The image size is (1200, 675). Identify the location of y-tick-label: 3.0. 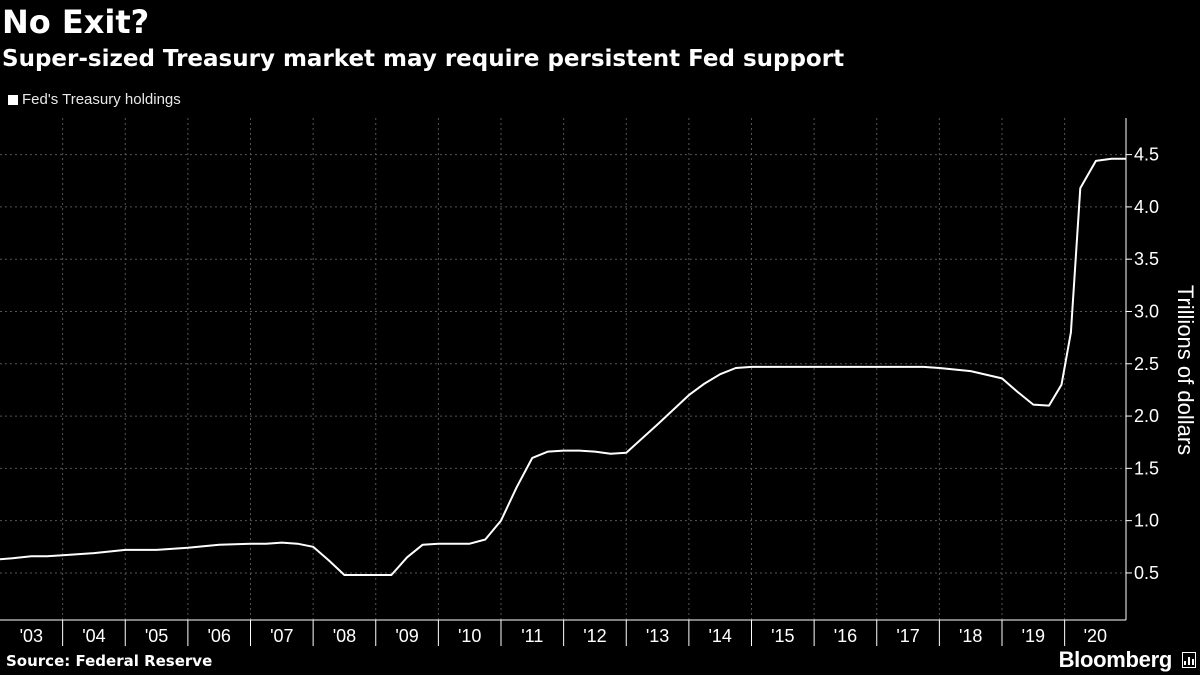
(1146, 311).